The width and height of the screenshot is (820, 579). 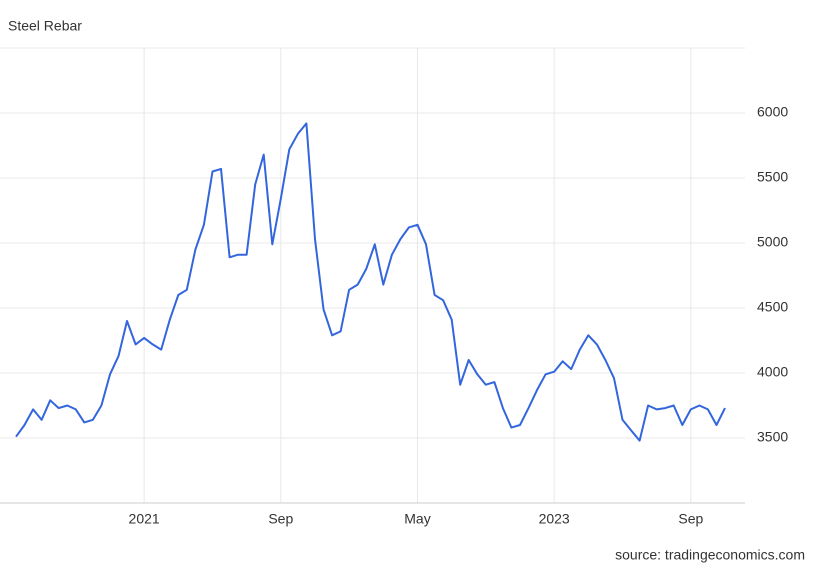 What do you see at coordinates (772, 112) in the screenshot?
I see `y-tick-label: 6000` at bounding box center [772, 112].